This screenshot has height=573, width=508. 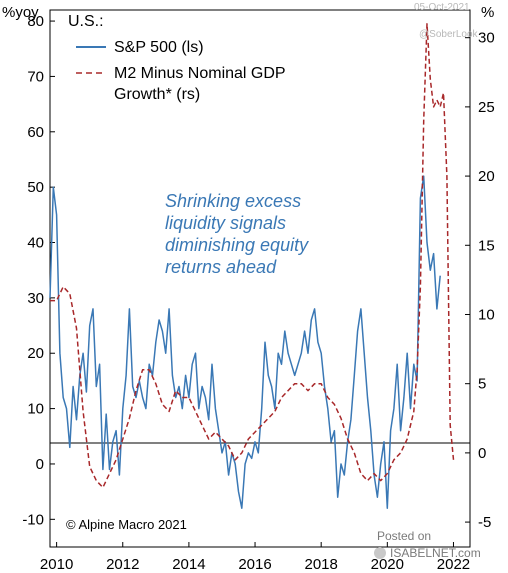 I want to click on right-tick-label: 25, so click(x=486, y=107).